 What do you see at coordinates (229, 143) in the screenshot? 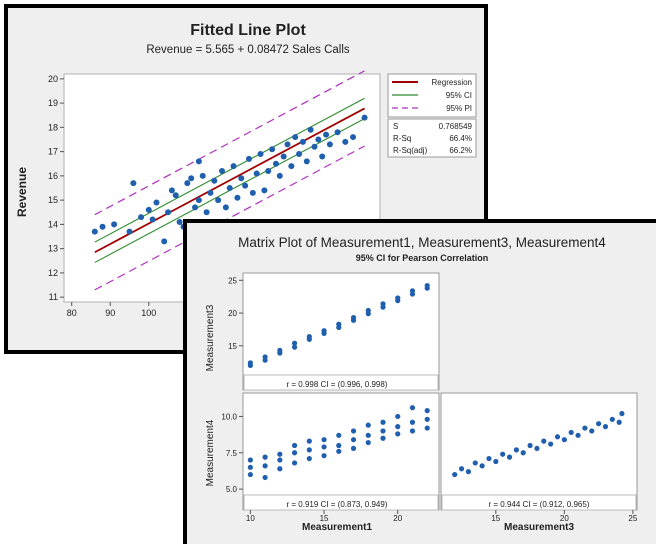
I see `pi-upper-line` at bounding box center [229, 143].